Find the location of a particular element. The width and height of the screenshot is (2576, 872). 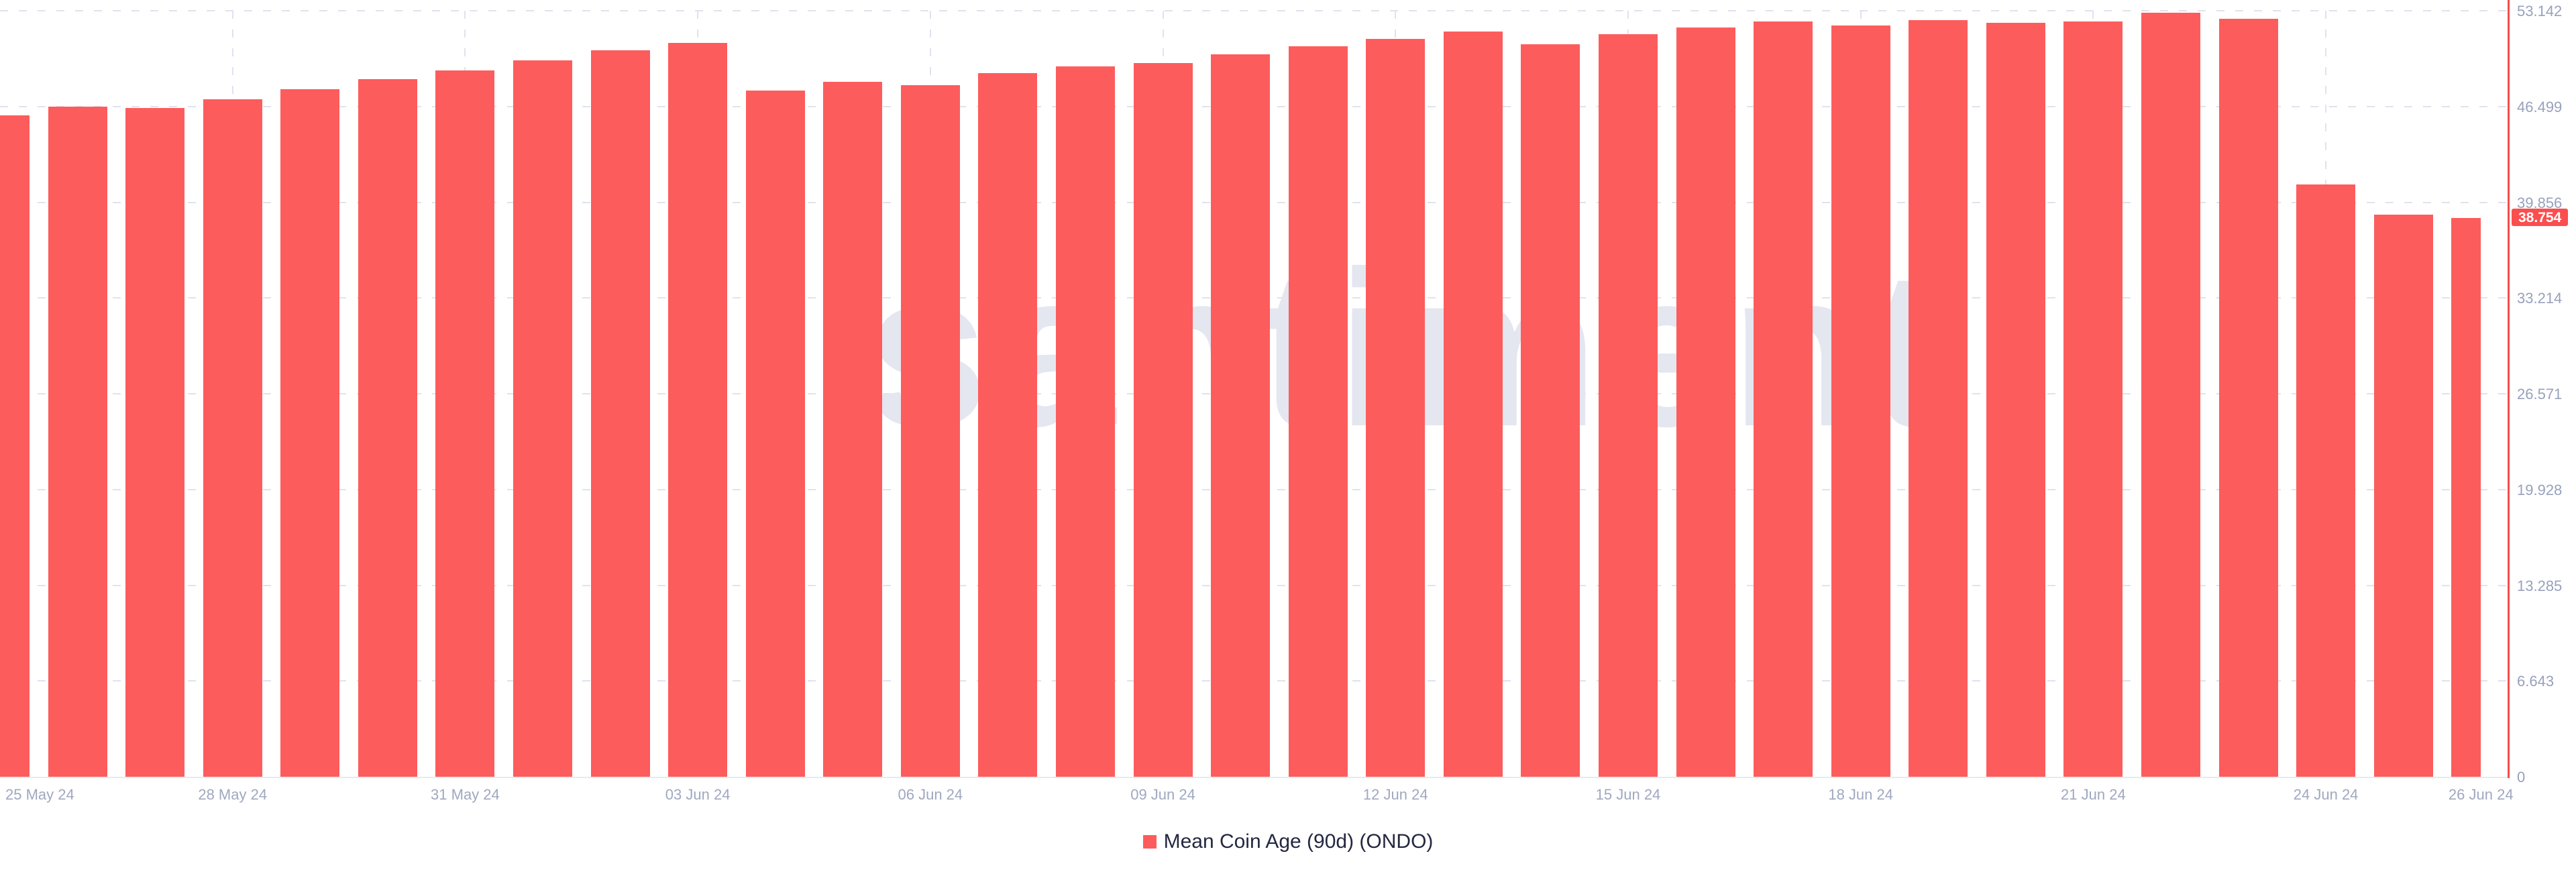

y-tick-46.499: 46.499 is located at coordinates (2540, 107).